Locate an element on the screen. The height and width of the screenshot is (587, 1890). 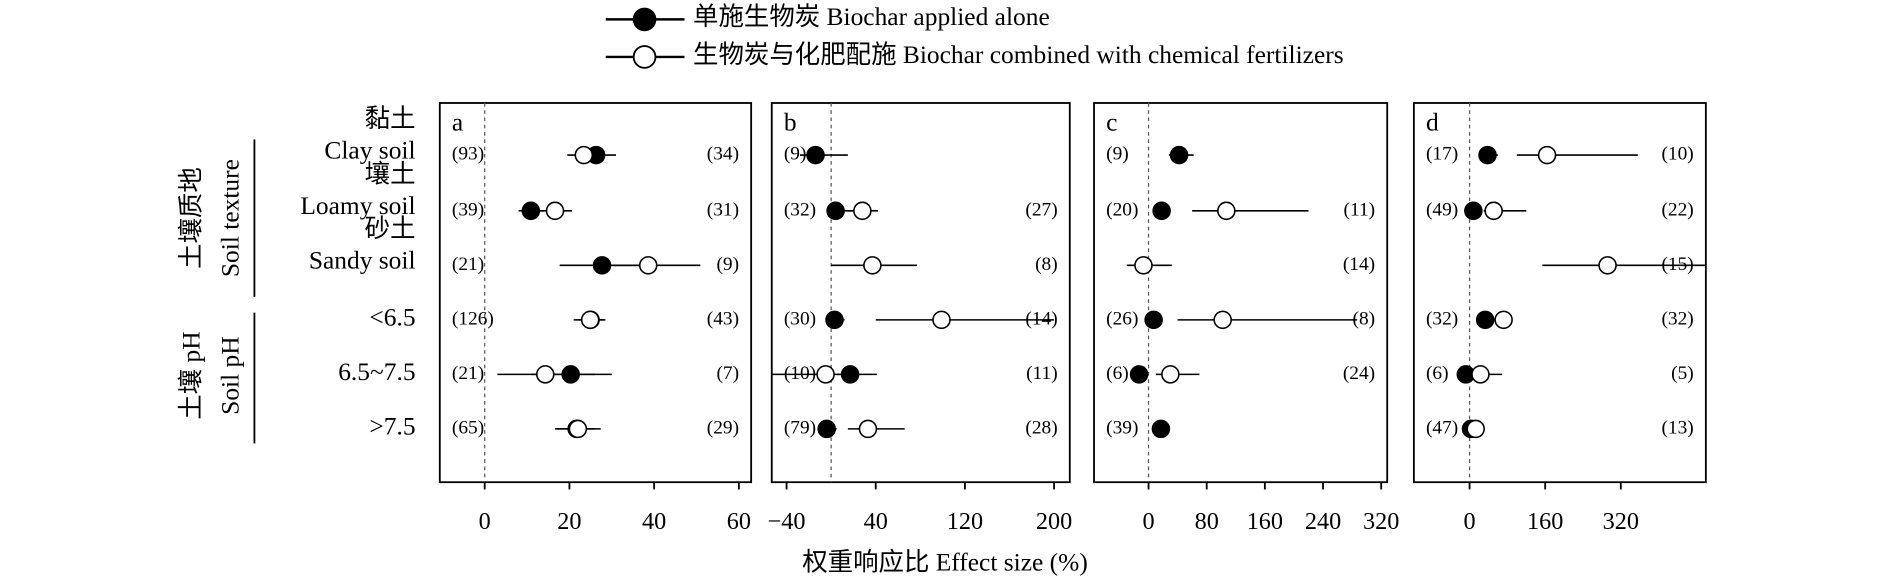
sample-count: (65) is located at coordinates (468, 427).